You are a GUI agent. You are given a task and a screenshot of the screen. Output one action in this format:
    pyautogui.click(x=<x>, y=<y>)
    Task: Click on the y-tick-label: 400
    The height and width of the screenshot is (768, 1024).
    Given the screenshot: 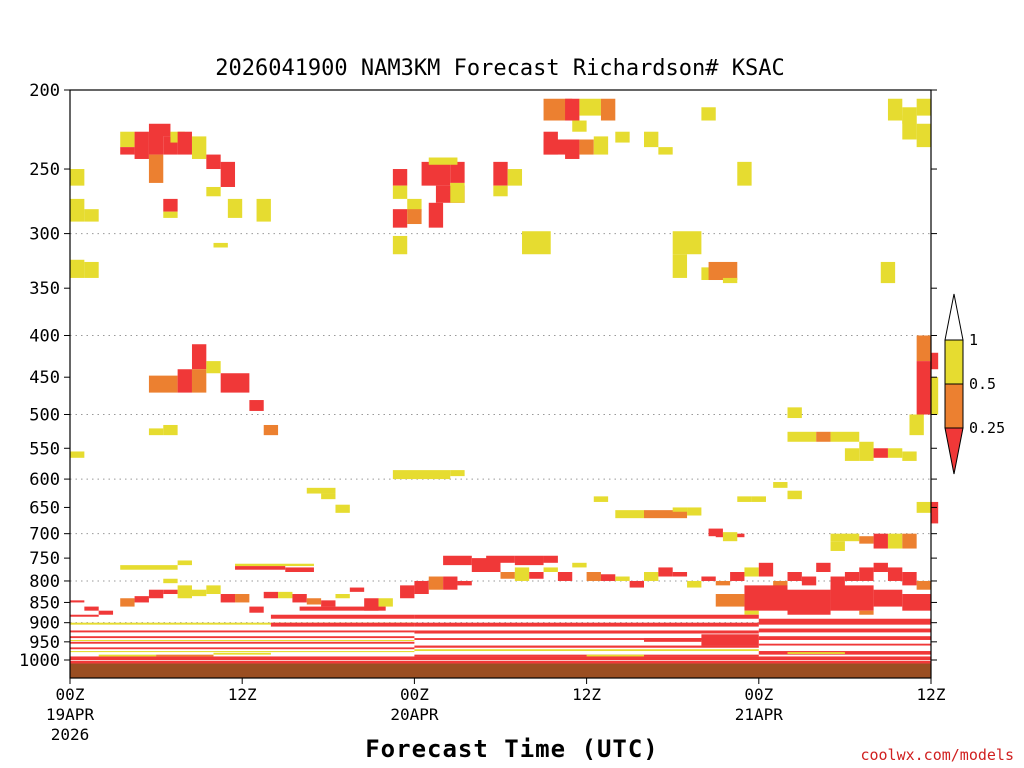 What is the action you would take?
    pyautogui.click(x=44, y=336)
    